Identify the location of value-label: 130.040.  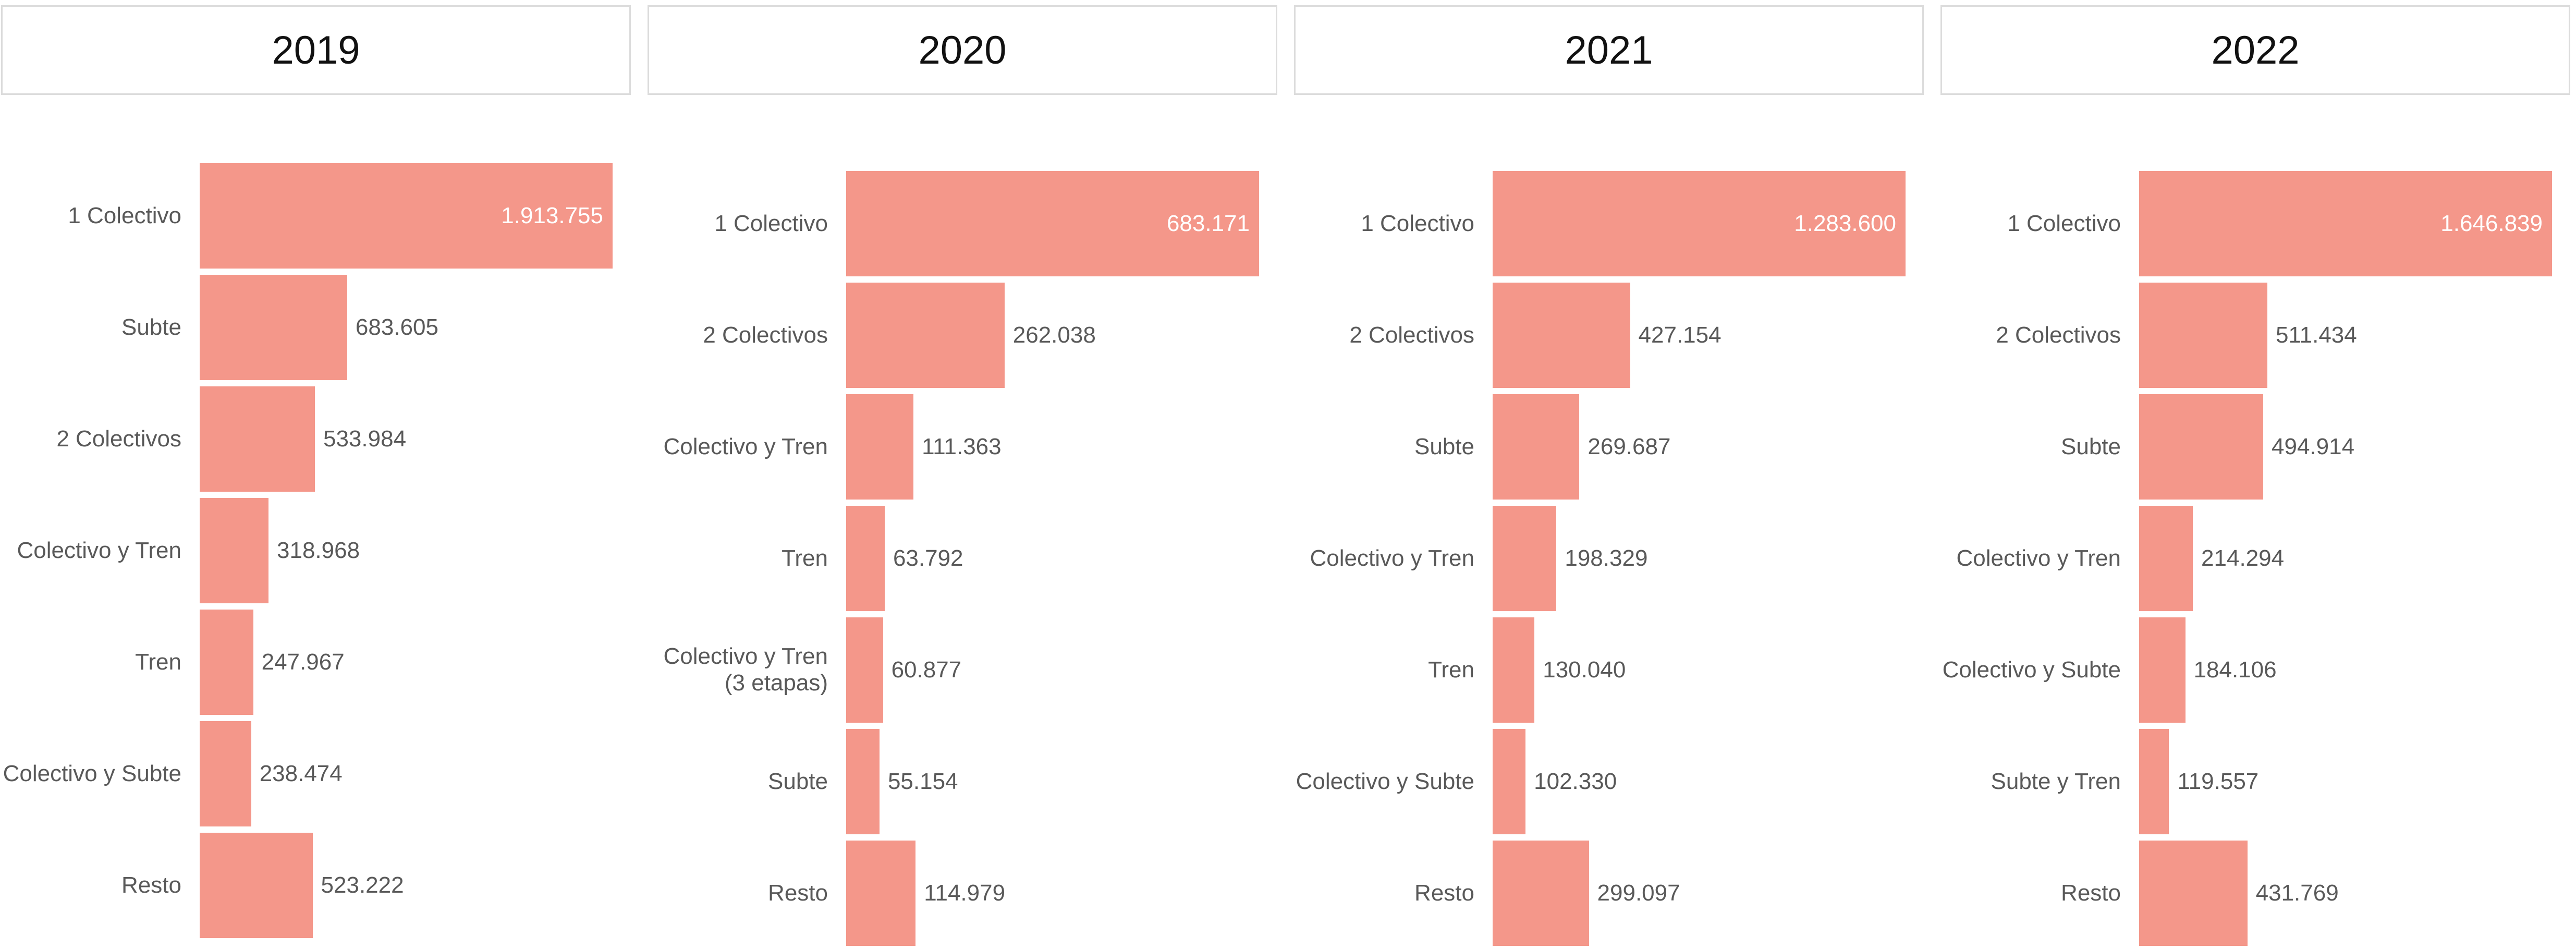
(1584, 670).